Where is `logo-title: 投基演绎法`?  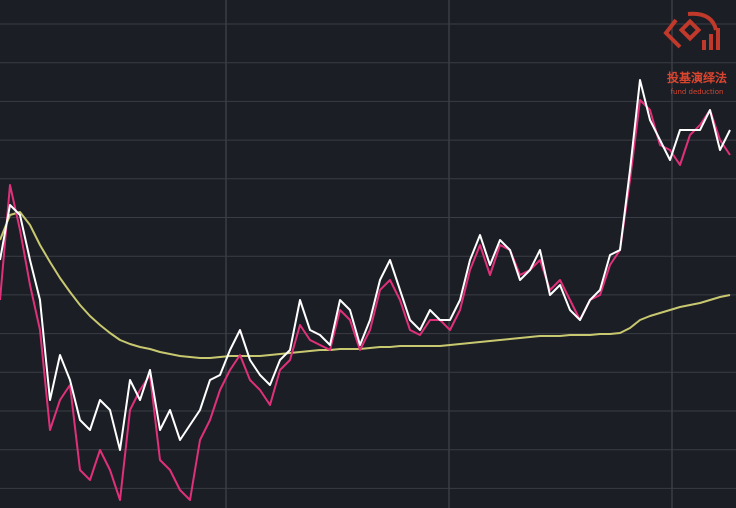 logo-title: 投基演绎法 is located at coordinates (697, 77).